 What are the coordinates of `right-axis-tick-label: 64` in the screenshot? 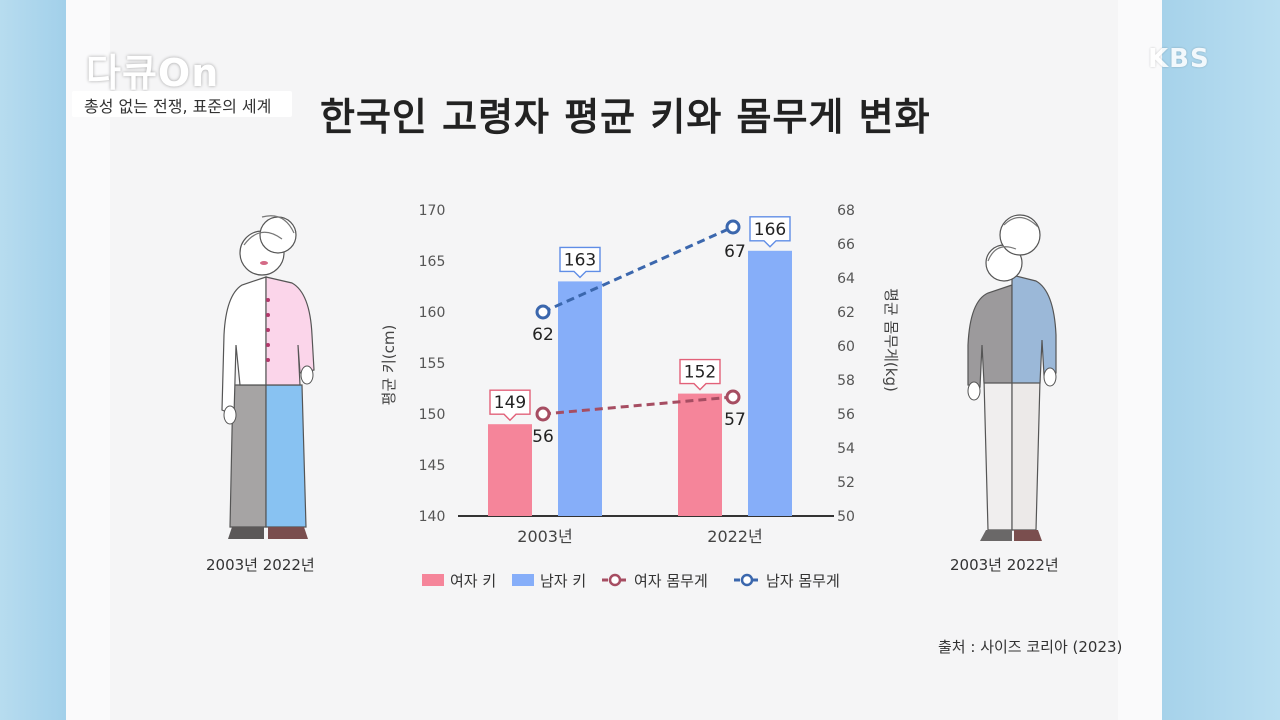 It's located at (846, 279).